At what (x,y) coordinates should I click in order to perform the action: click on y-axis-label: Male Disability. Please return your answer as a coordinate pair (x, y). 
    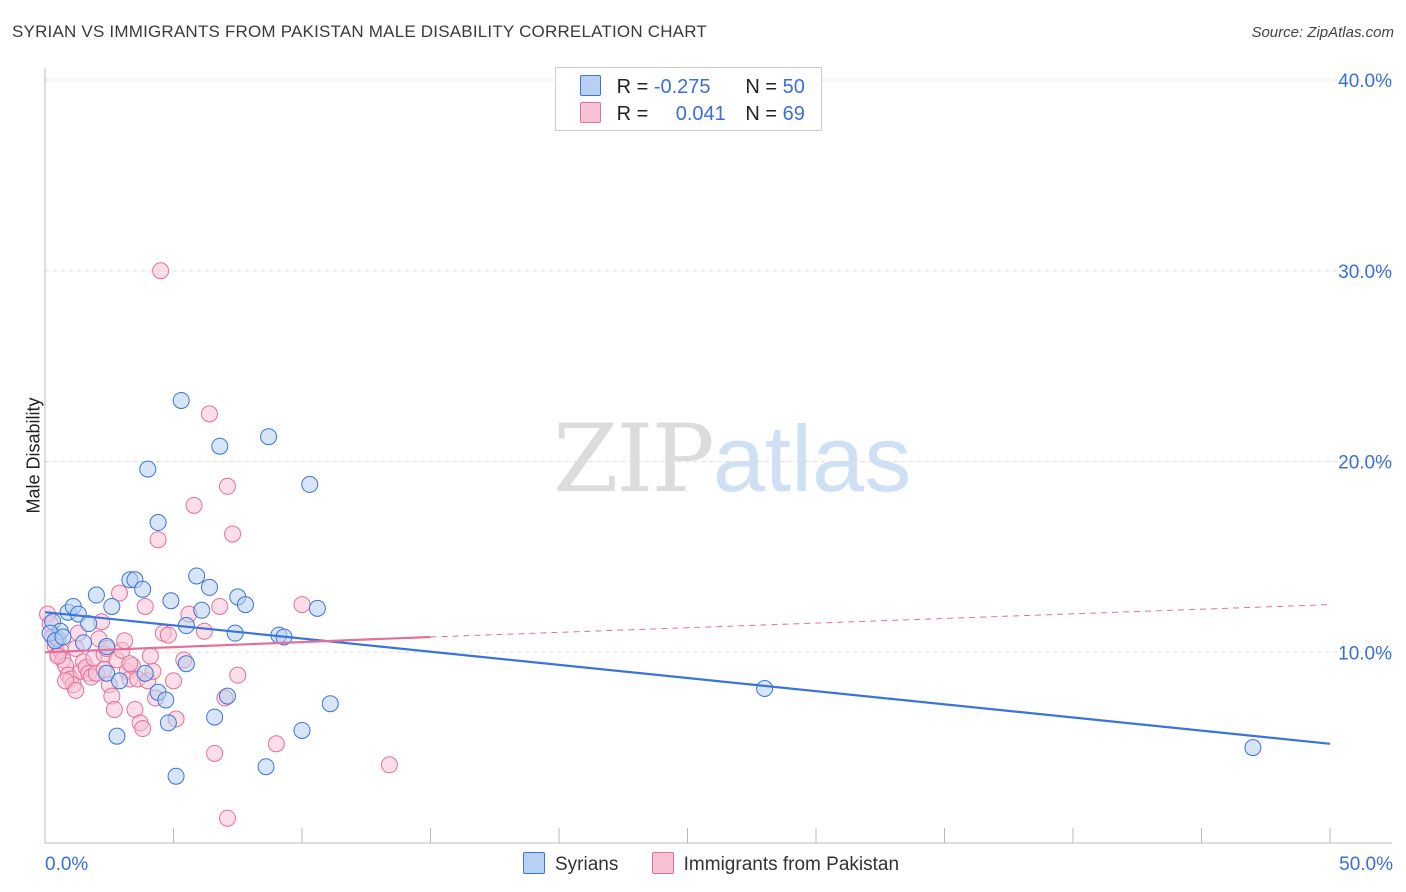
    Looking at the image, I should click on (33, 455).